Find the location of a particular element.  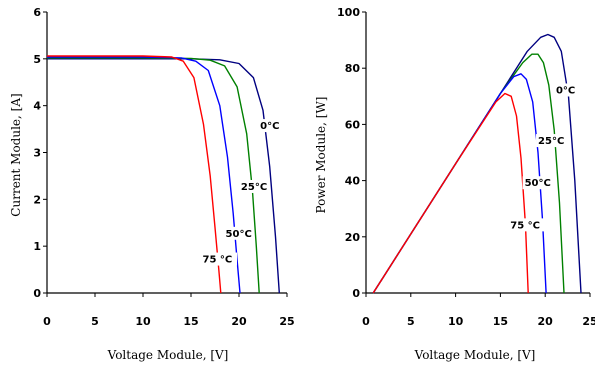

y-tick-label: 4 is located at coordinates (37, 106).